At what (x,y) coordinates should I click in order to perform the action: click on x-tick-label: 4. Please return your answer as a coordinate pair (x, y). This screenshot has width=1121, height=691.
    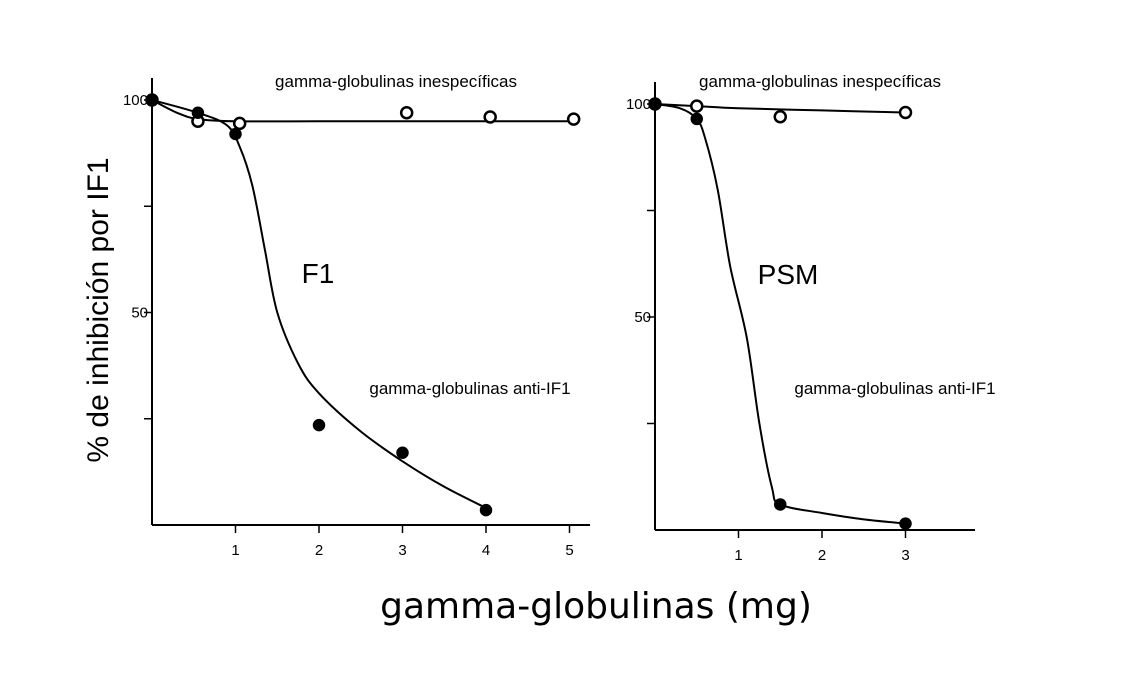
    Looking at the image, I should click on (486, 550).